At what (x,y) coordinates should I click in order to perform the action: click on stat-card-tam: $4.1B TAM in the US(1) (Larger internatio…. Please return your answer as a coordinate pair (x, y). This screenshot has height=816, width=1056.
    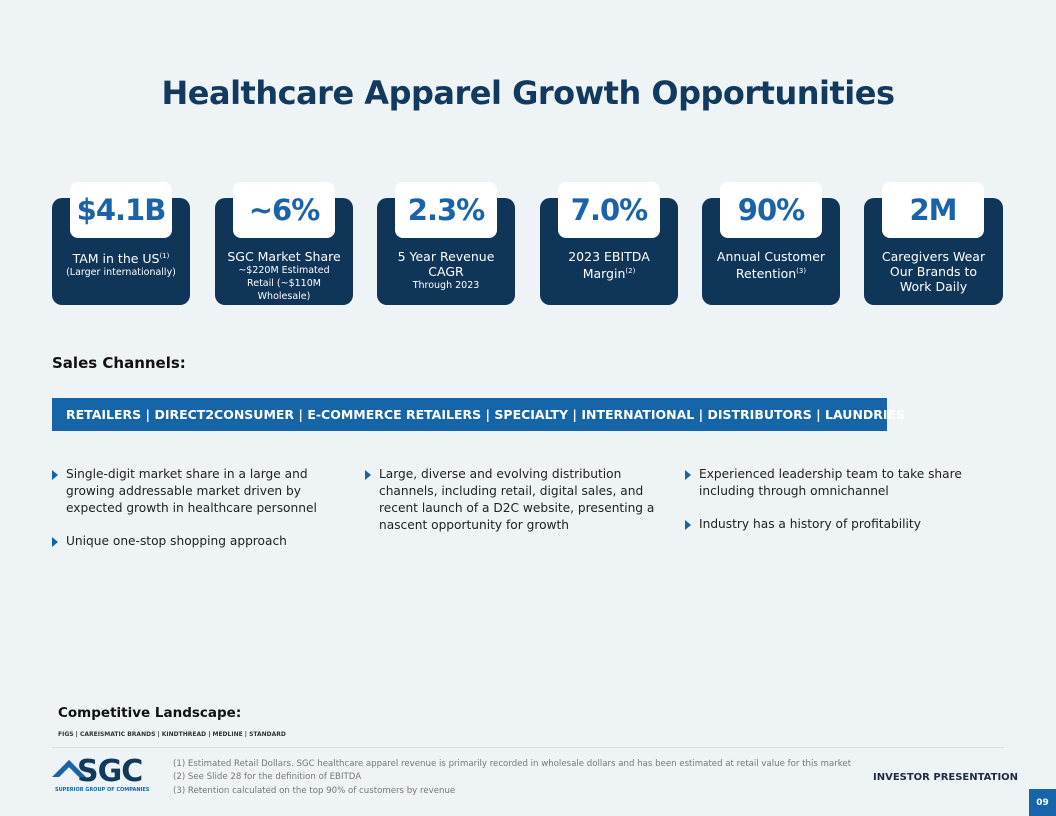
    Looking at the image, I should click on (121, 243).